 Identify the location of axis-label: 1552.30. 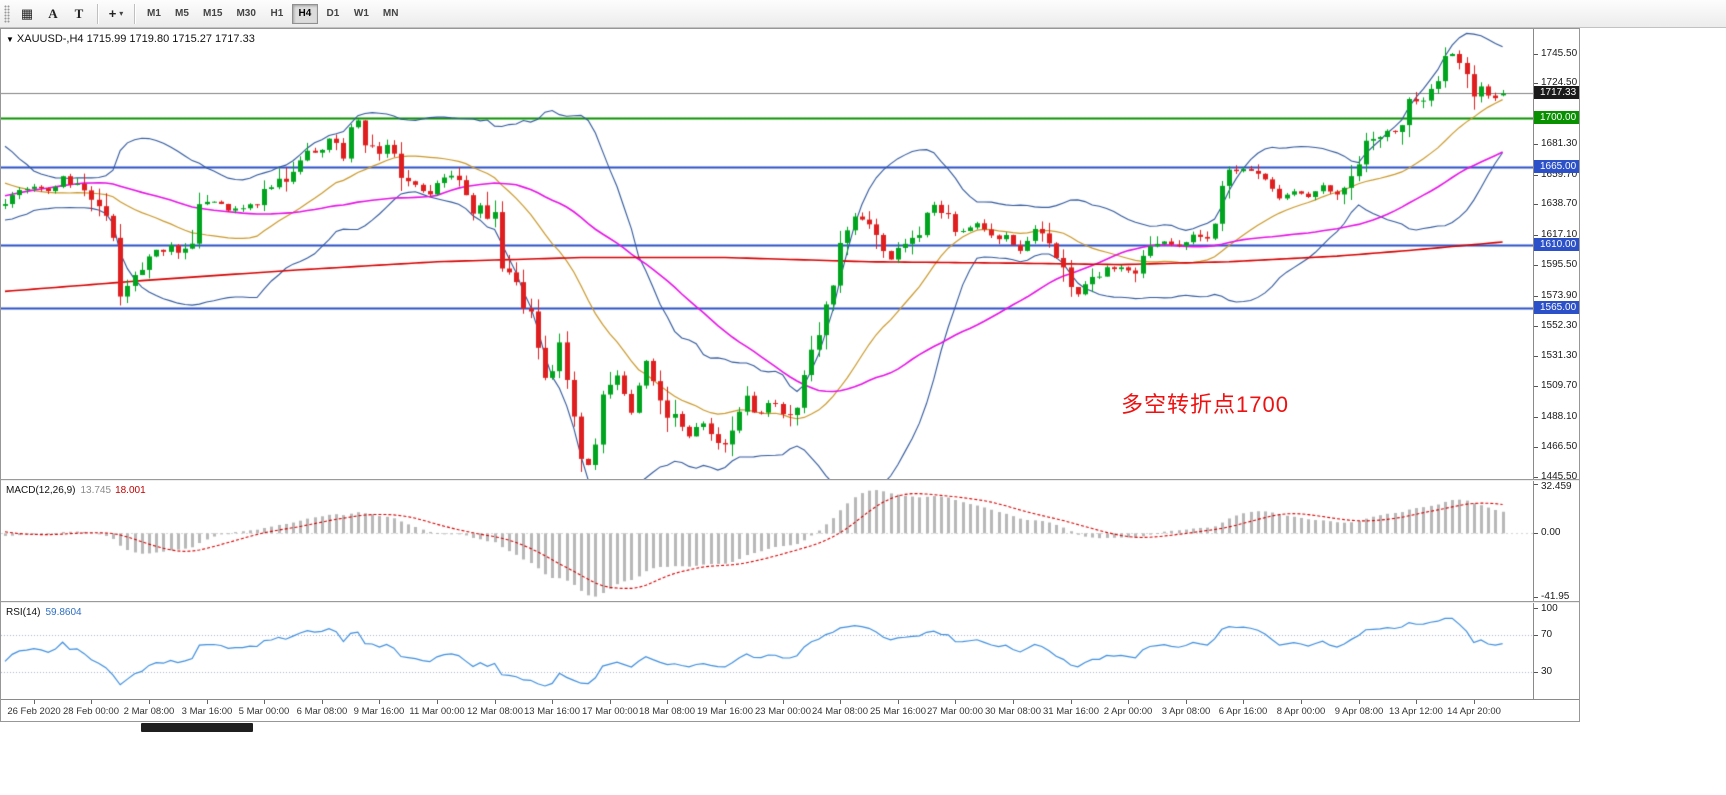
(1559, 325).